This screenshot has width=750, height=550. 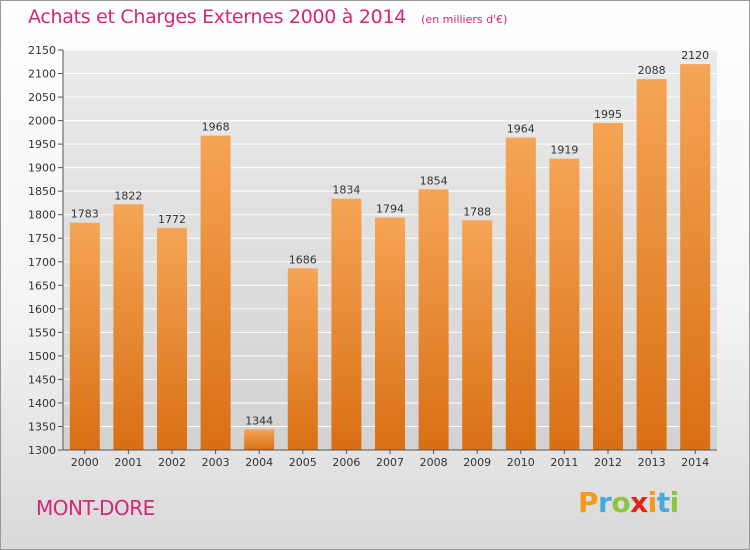 What do you see at coordinates (477, 211) in the screenshot?
I see `data-label-2009: 1788` at bounding box center [477, 211].